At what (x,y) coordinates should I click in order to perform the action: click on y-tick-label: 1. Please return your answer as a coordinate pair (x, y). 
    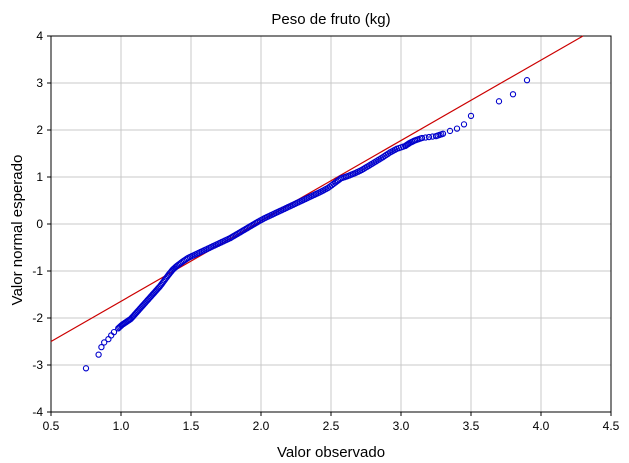
    Looking at the image, I should click on (39, 177).